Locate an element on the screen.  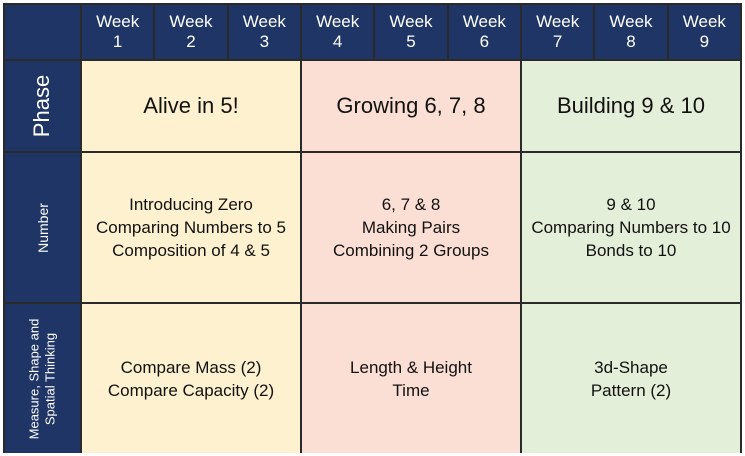
topic-line: Bonds to 10 is located at coordinates (631, 250).